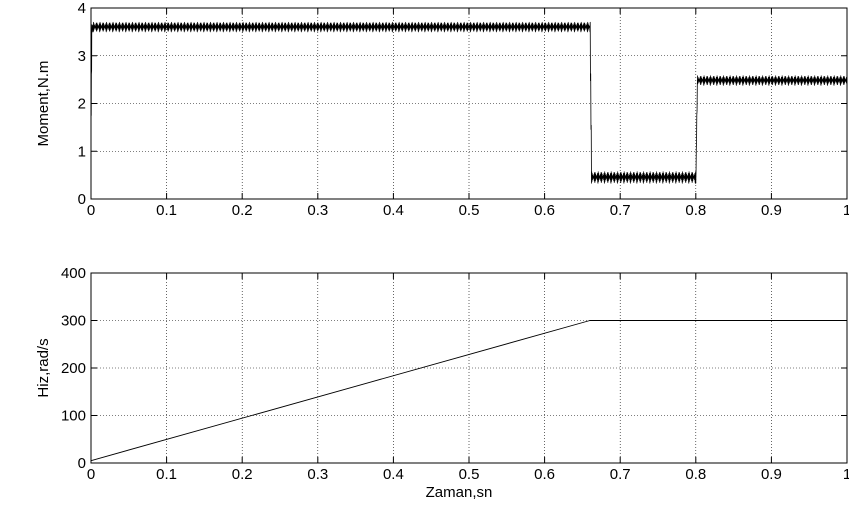  I want to click on y-tick-label: 400, so click(73, 273).